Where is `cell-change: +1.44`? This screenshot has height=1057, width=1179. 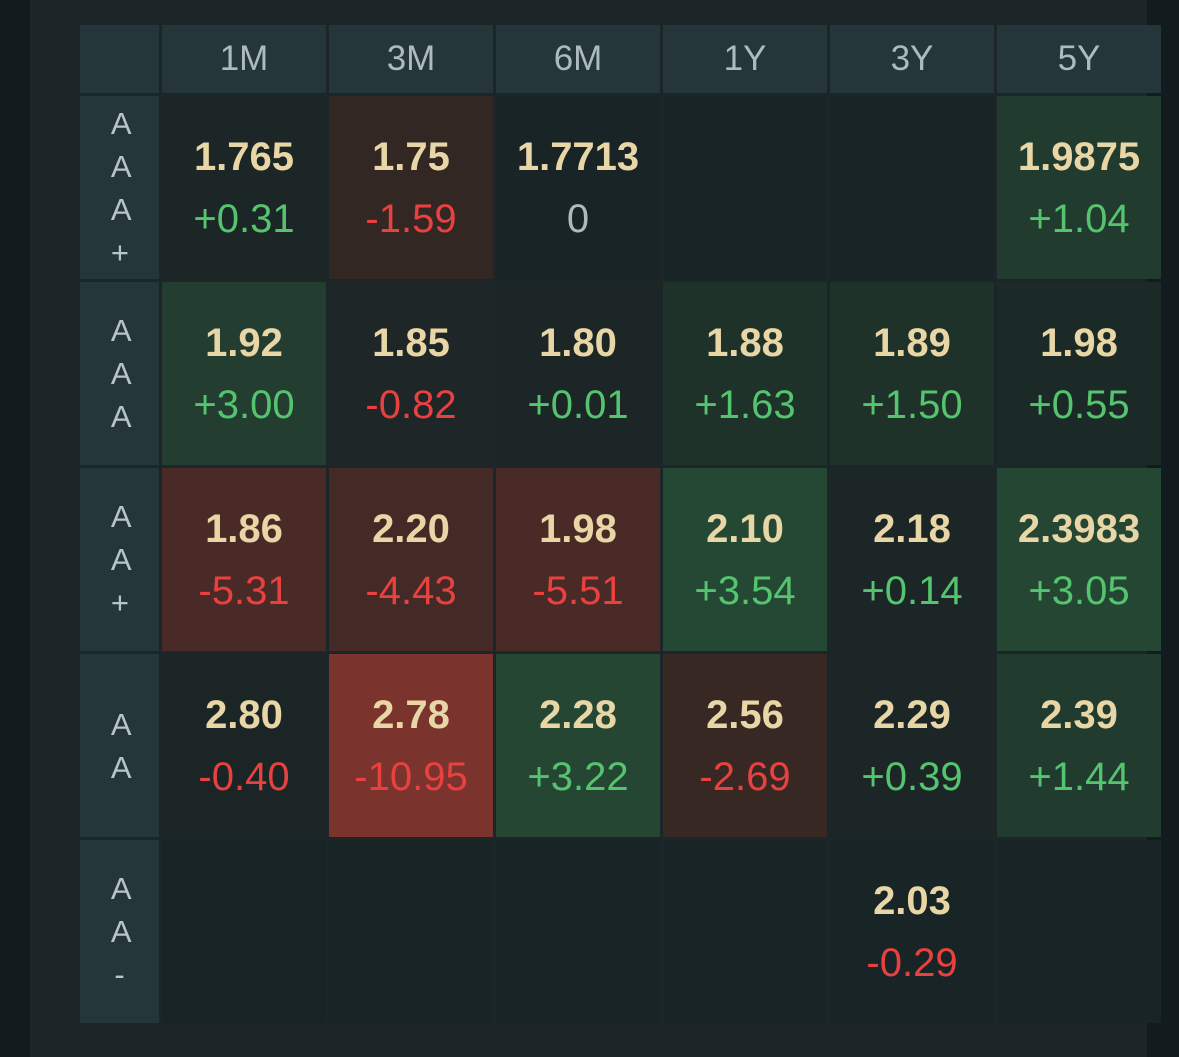 cell-change: +1.44 is located at coordinates (1079, 776).